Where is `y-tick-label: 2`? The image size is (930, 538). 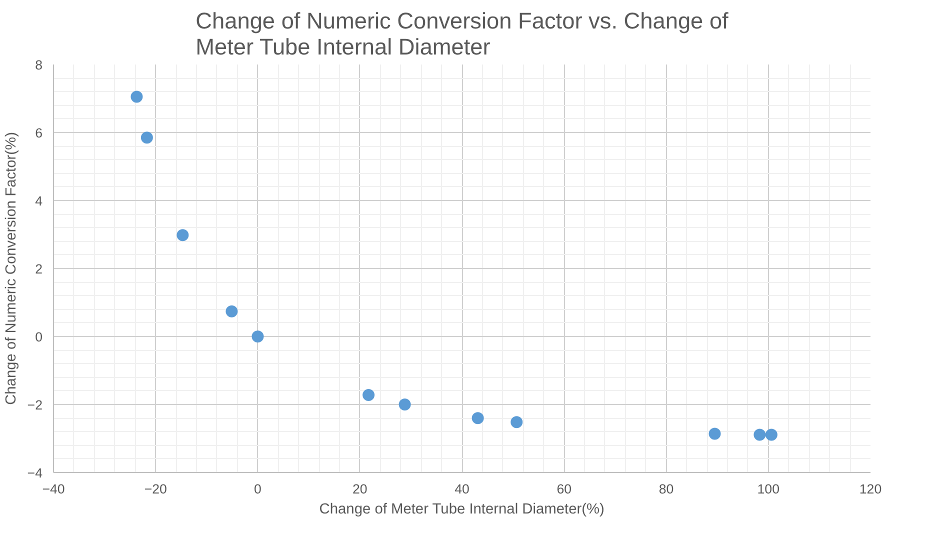
y-tick-label: 2 is located at coordinates (39, 269).